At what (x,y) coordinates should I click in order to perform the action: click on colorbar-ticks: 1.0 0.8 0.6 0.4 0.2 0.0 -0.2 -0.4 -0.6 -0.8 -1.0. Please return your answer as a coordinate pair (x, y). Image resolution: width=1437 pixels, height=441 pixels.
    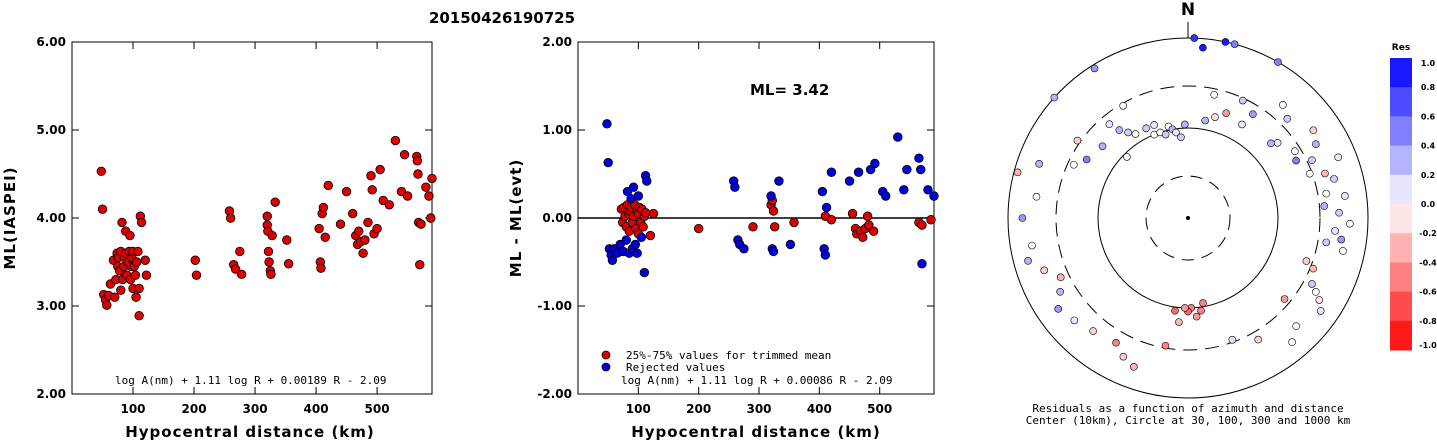
    Looking at the image, I should click on (1428, 204).